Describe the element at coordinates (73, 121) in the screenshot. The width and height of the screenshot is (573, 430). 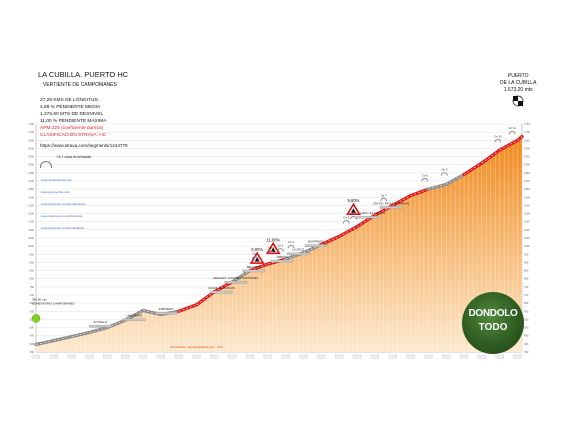
I see `stat-max-gradient: 11,00 % PENDIENTE MÁXIMA` at that location.